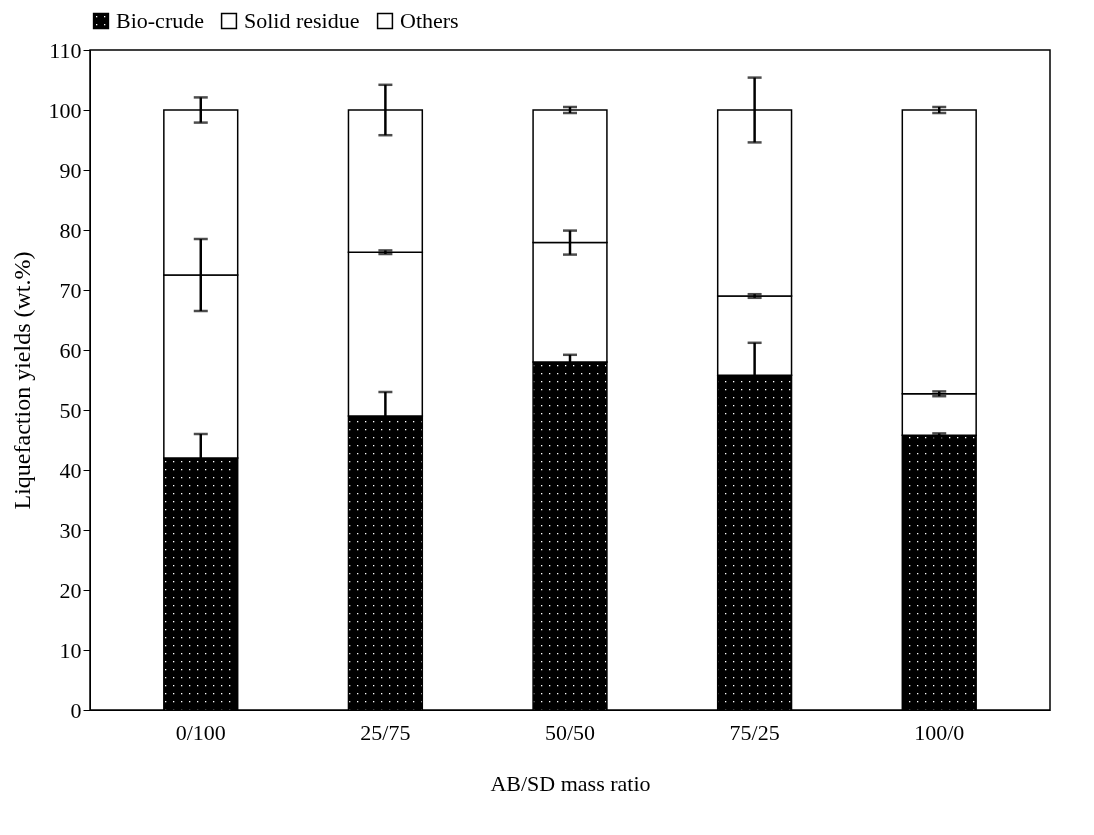 The image size is (1094, 835). Describe the element at coordinates (21, 380) in the screenshot. I see `y-axis-title: Liquefaction yields (wt.%)` at that location.